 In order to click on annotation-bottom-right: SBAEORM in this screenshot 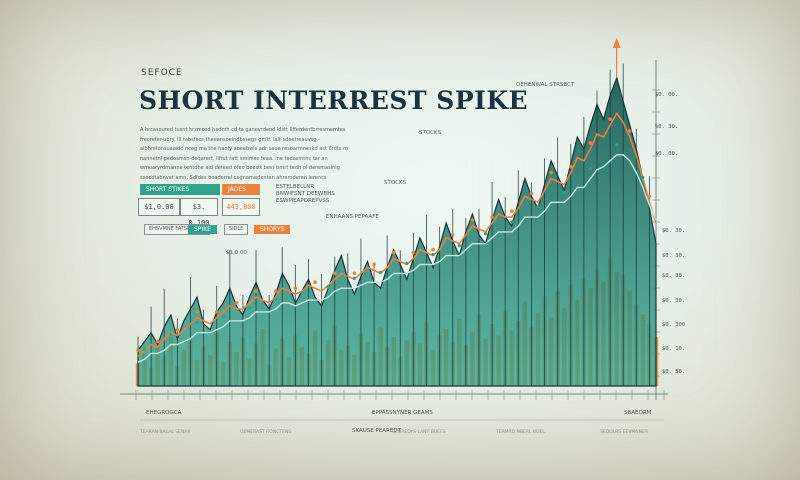, I will do `click(638, 413)`.